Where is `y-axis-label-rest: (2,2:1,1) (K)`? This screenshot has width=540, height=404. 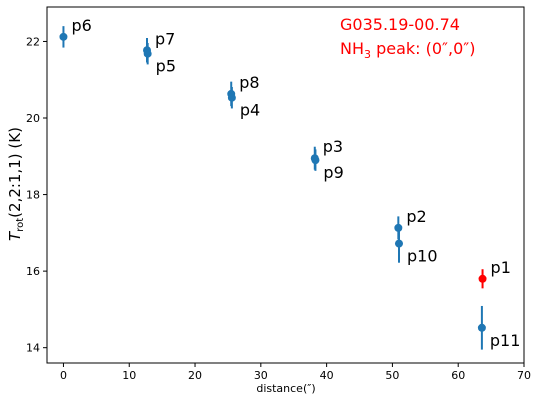
y-axis-label-rest: (2,2:1,1) (K) is located at coordinates (15, 172).